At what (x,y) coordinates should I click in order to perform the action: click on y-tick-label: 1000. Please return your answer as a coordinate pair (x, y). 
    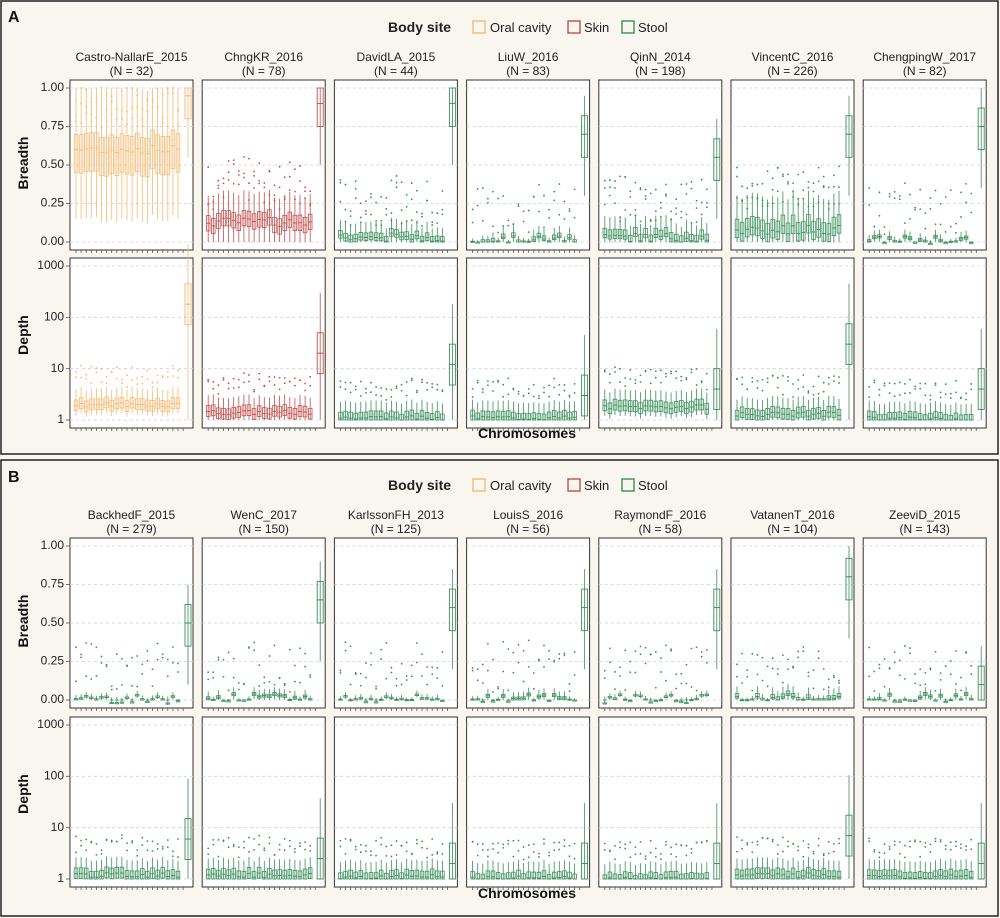
    Looking at the image, I should click on (50, 724).